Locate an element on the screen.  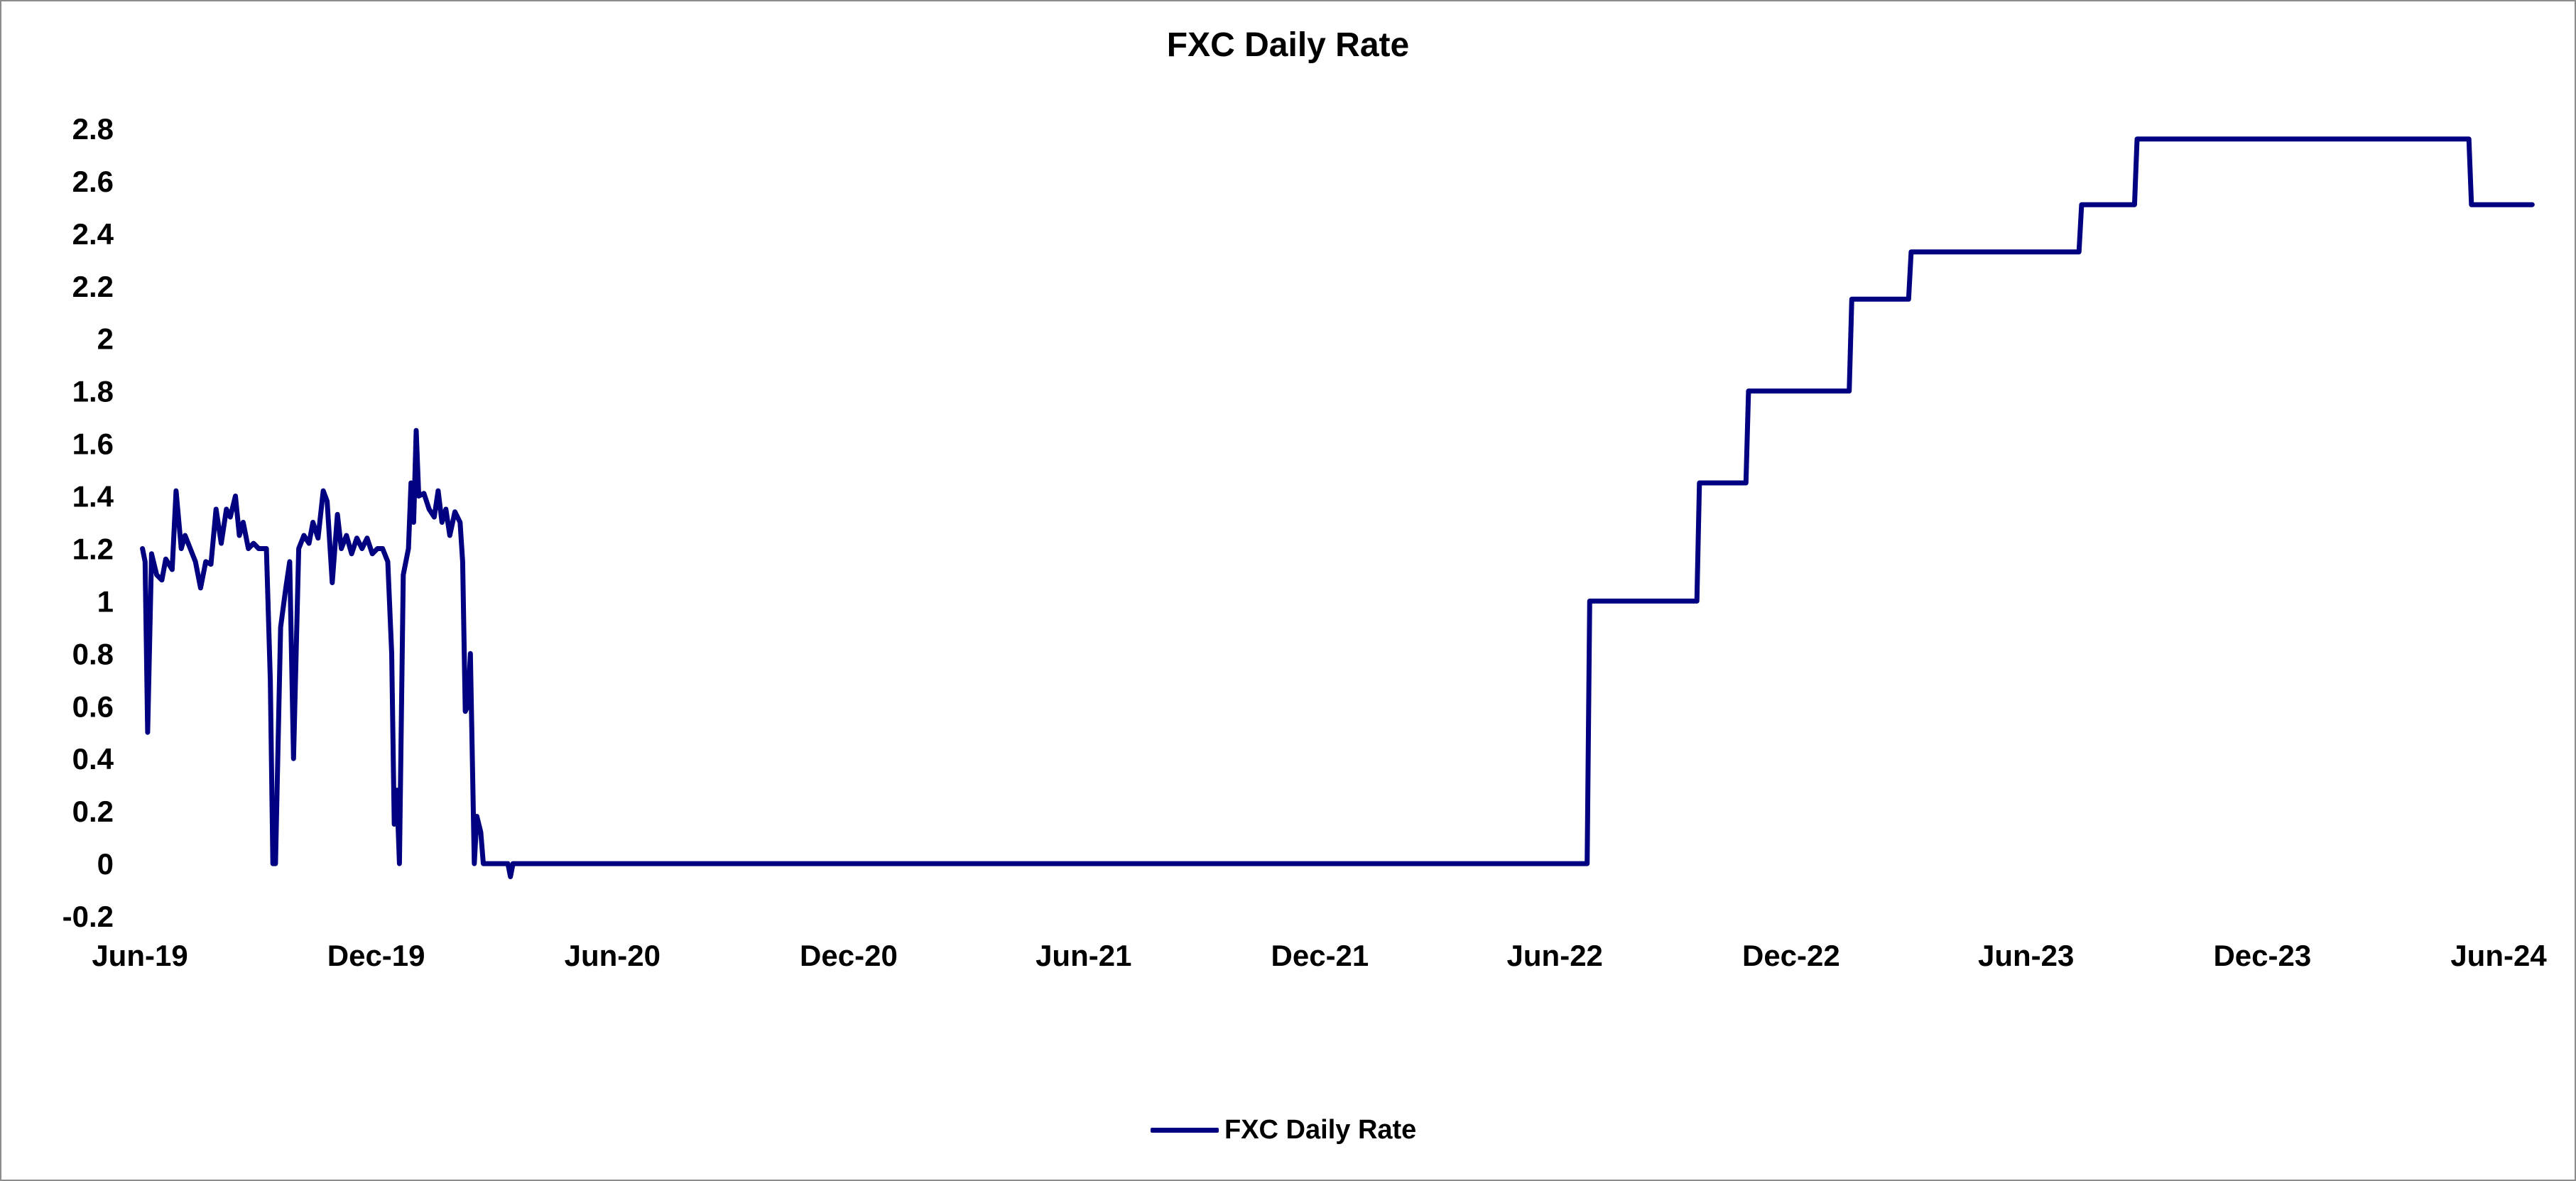
y-tick-label: 0 is located at coordinates (106, 864).